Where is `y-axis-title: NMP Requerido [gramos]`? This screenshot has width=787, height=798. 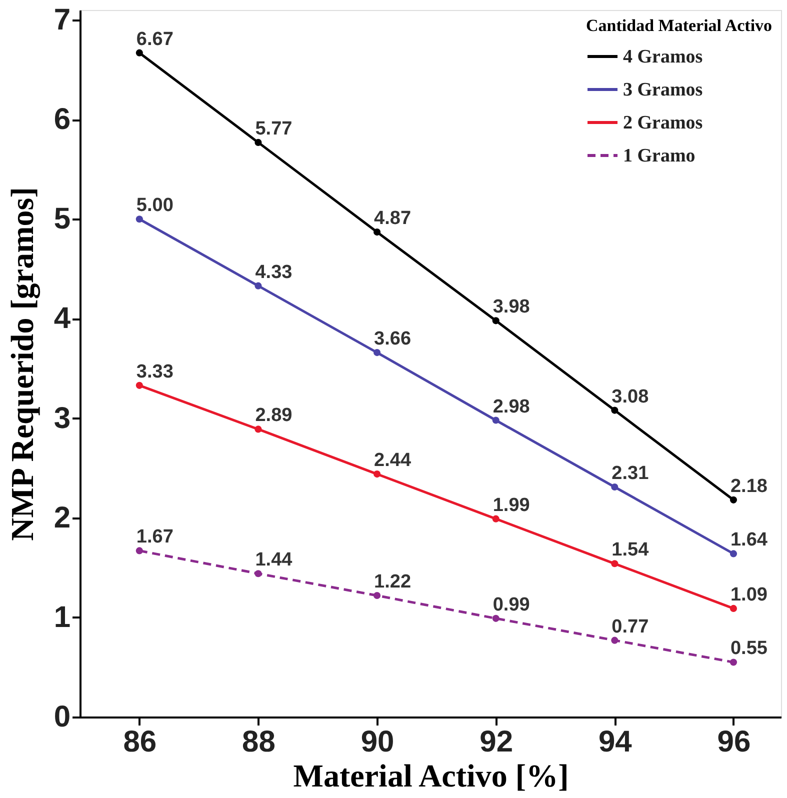
y-axis-title: NMP Requerido [gramos] is located at coordinates (22, 364).